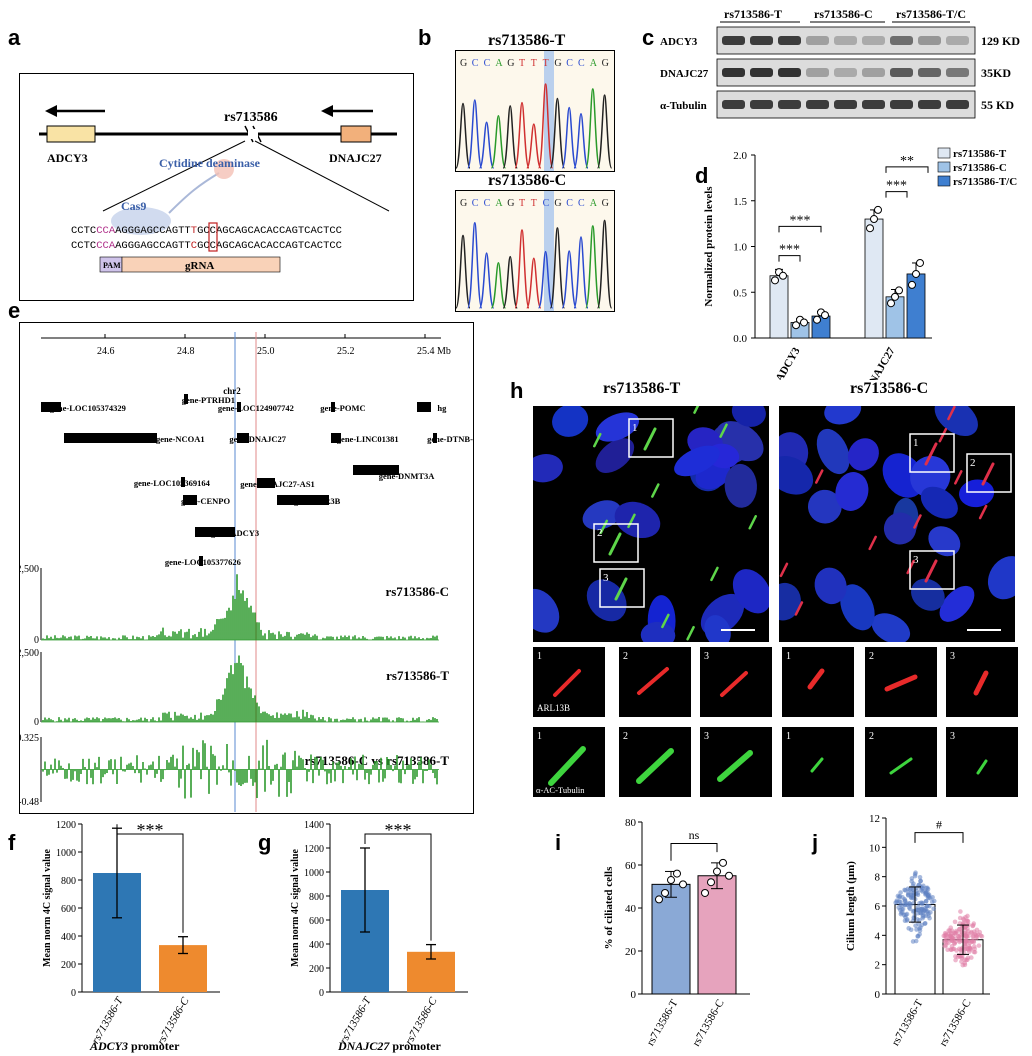  What do you see at coordinates (527, 180) in the screenshot?
I see `chromatogram-title-c: rs713586-C` at bounding box center [527, 180].